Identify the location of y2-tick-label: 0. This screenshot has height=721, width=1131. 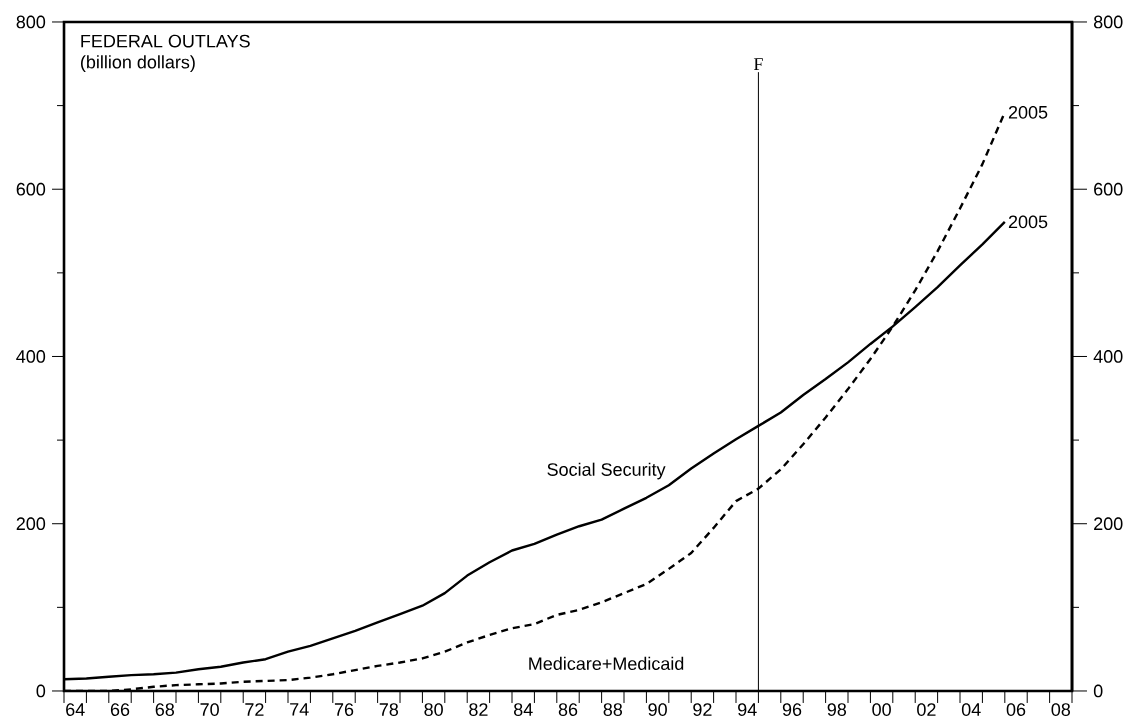
(1098, 691).